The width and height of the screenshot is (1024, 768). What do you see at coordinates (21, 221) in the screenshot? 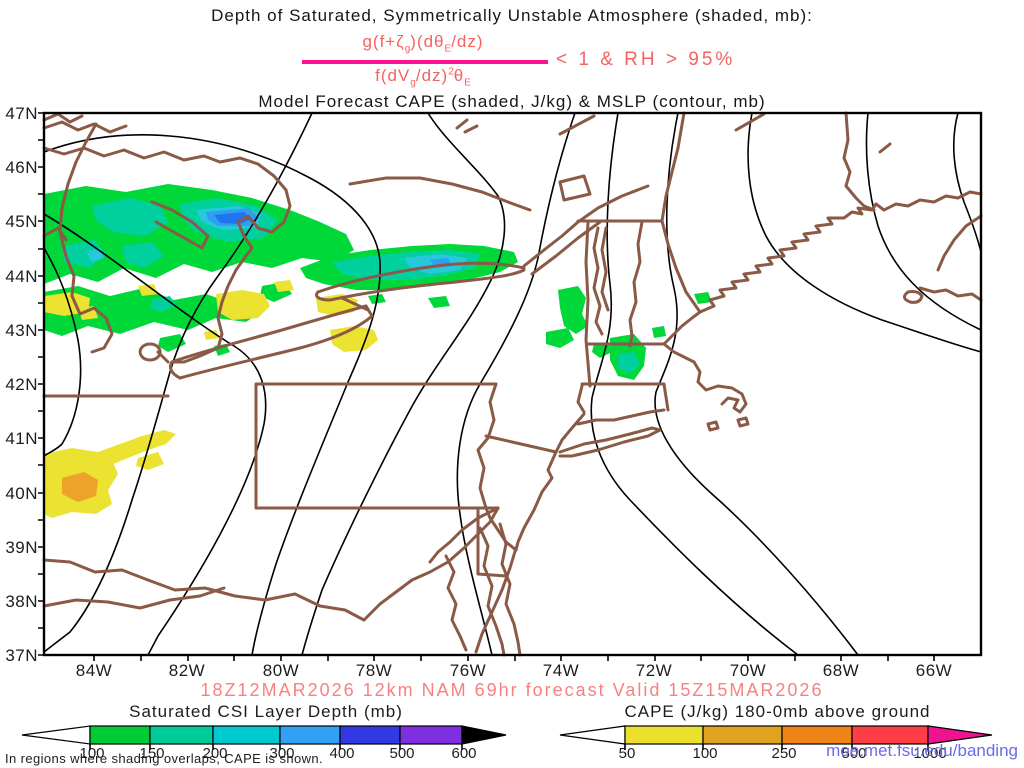
I see `lat-label: 45N` at bounding box center [21, 221].